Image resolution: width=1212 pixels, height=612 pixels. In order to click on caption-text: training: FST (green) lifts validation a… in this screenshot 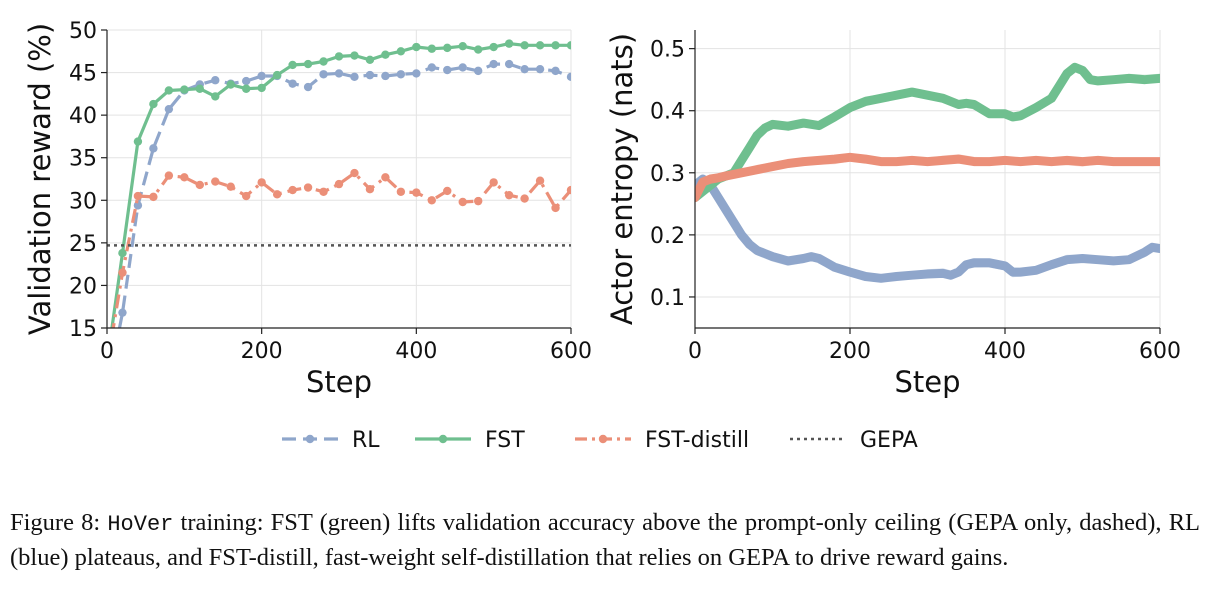, I will do `click(605, 540)`.